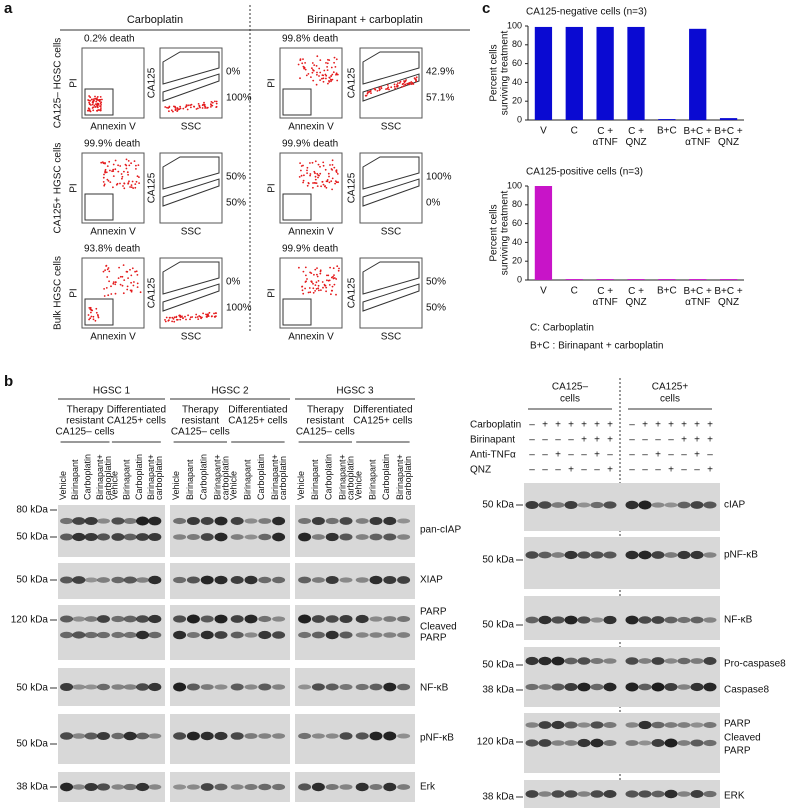 This screenshot has width=788, height=810. What do you see at coordinates (151, 477) in the screenshot?
I see `lane-label: Birinapant+` at bounding box center [151, 477].